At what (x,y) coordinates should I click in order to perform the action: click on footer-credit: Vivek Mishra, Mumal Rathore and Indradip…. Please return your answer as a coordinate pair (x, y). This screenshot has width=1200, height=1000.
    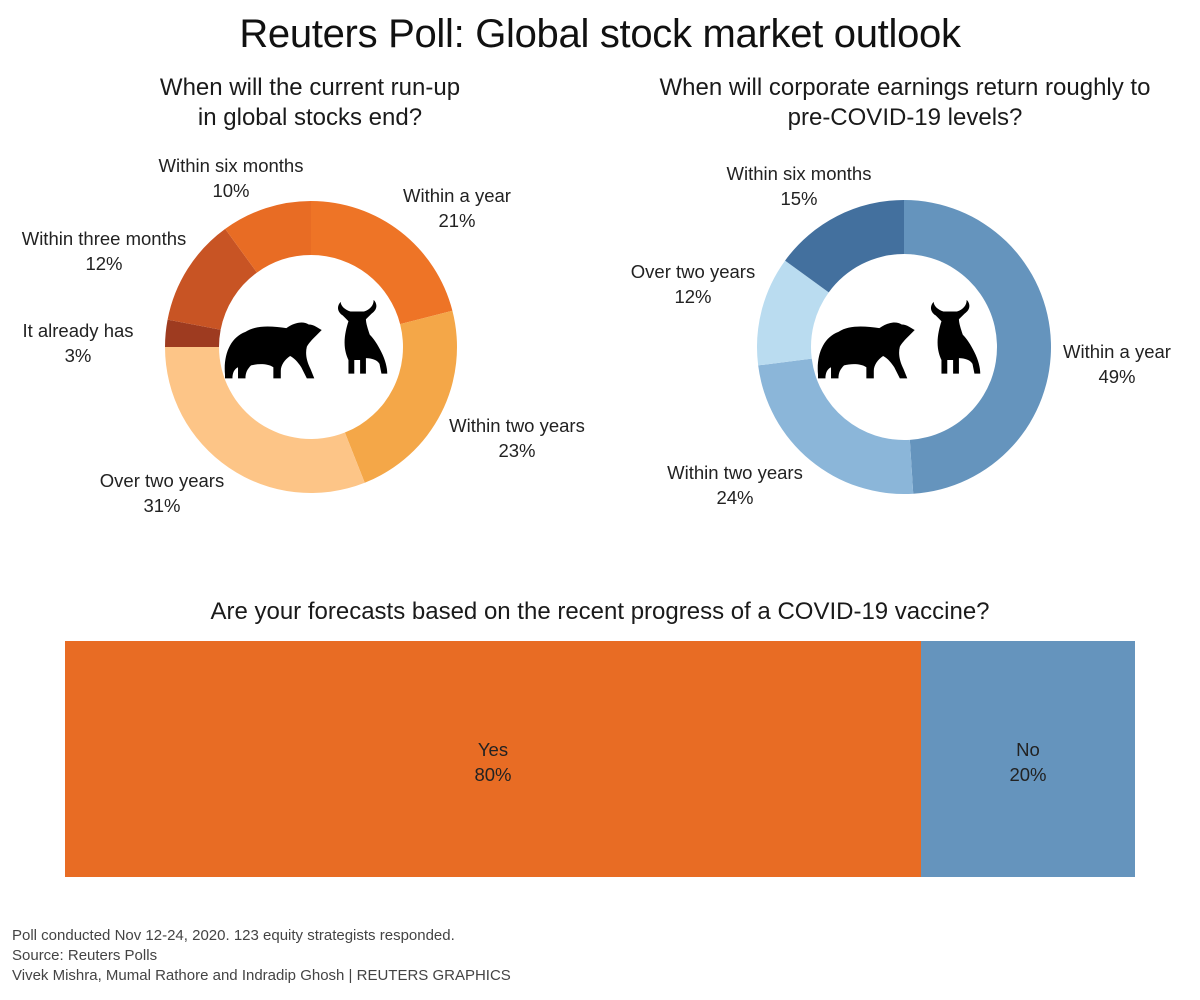
    Looking at the image, I should click on (261, 975).